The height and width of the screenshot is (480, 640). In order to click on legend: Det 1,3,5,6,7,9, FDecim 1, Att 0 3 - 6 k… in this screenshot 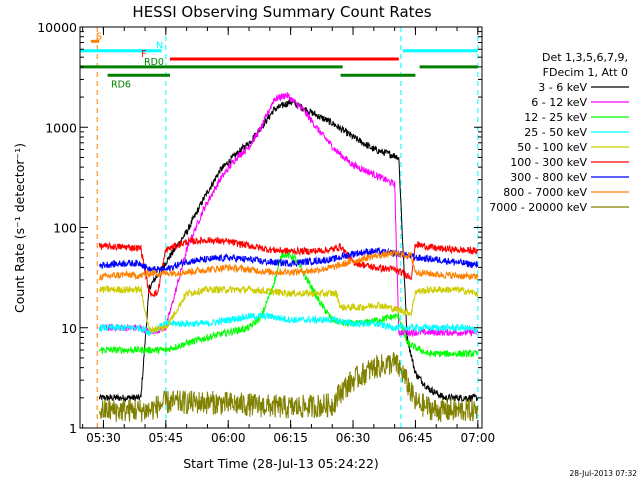, I will do `click(559, 132)`.